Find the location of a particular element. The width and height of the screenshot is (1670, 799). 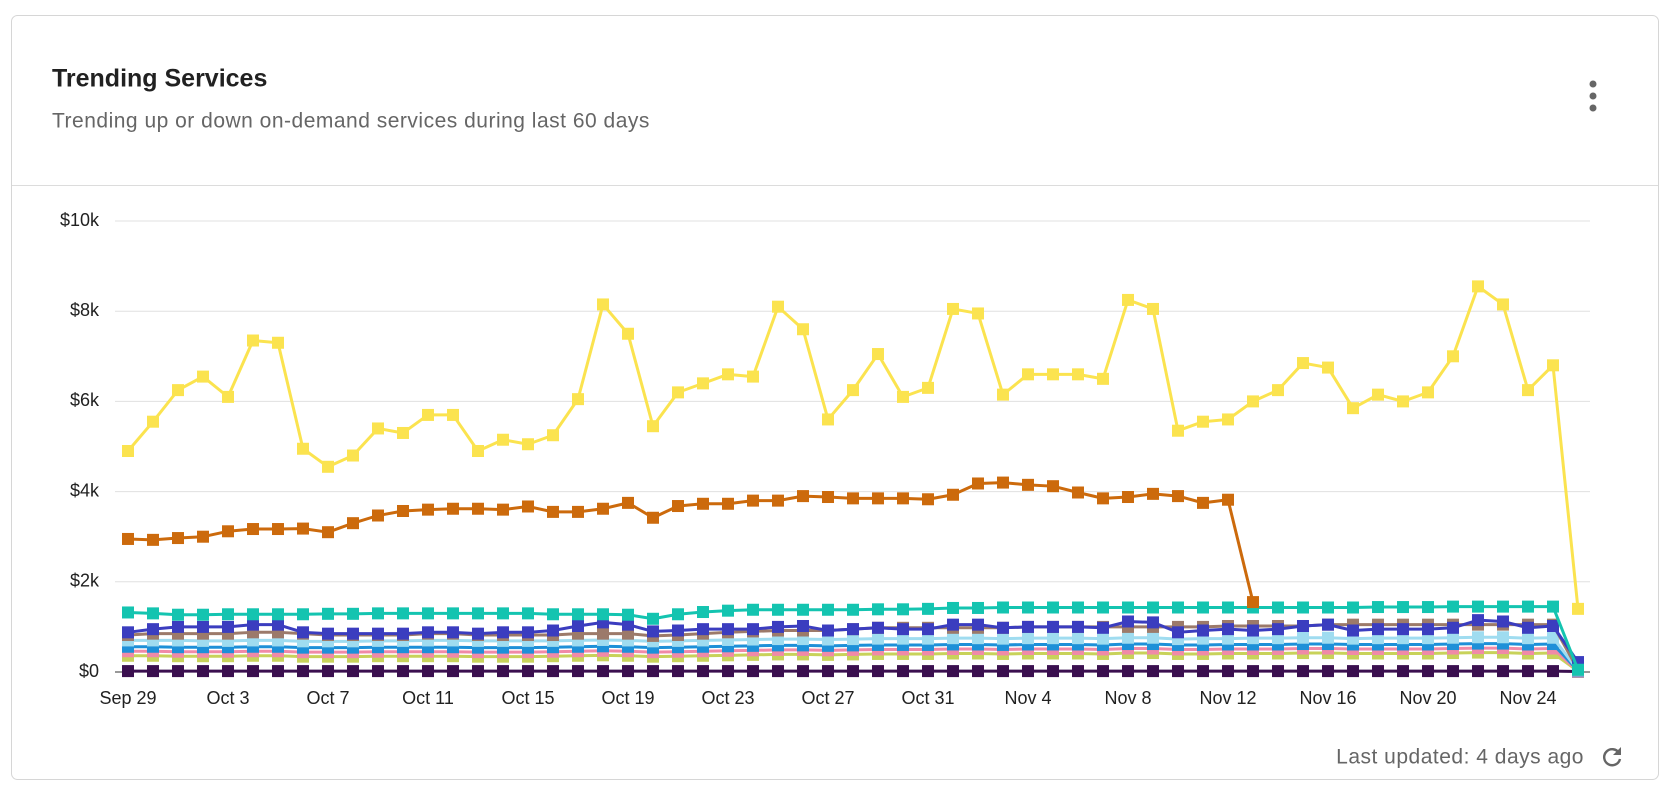

menu-dot is located at coordinates (1593, 96).